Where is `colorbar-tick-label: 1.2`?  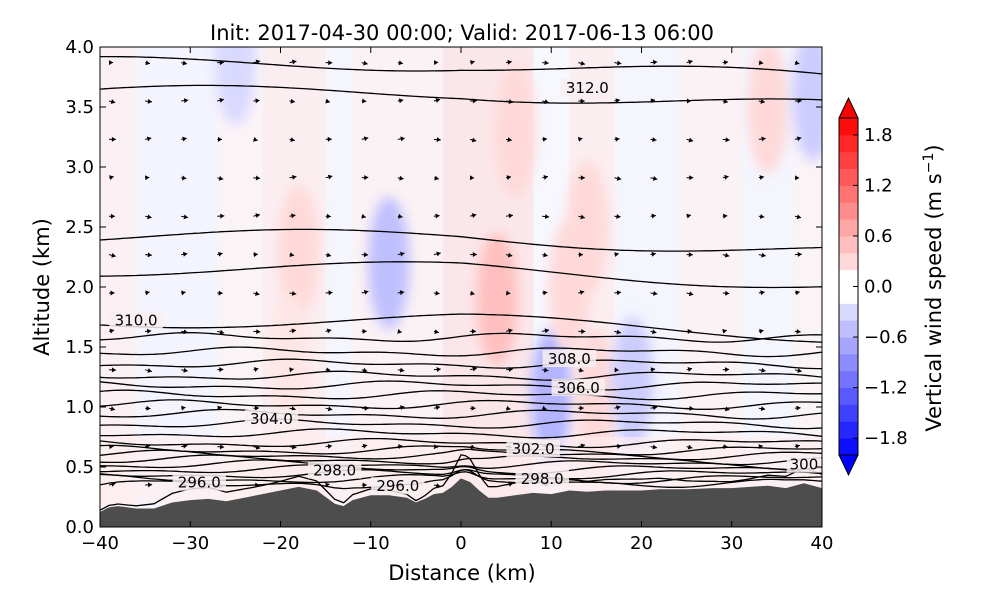 colorbar-tick-label: 1.2 is located at coordinates (878, 185).